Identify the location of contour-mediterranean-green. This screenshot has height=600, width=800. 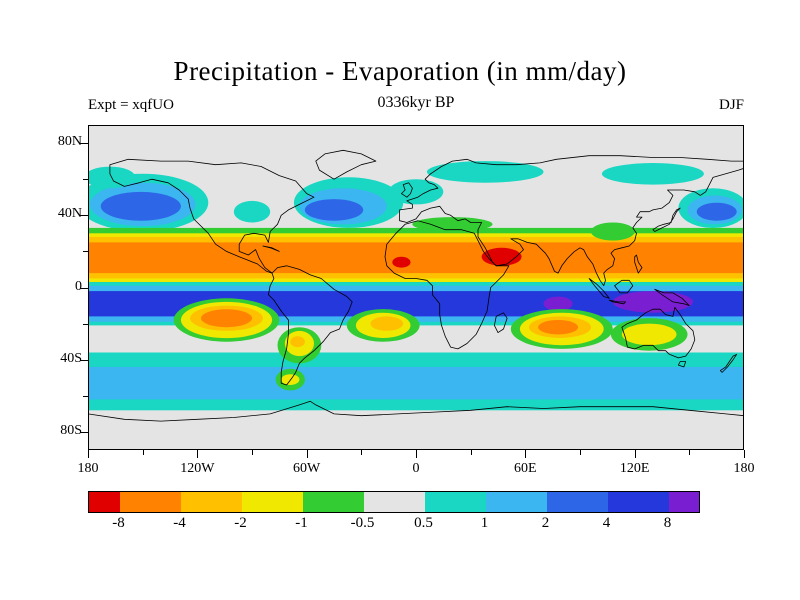
(452, 224).